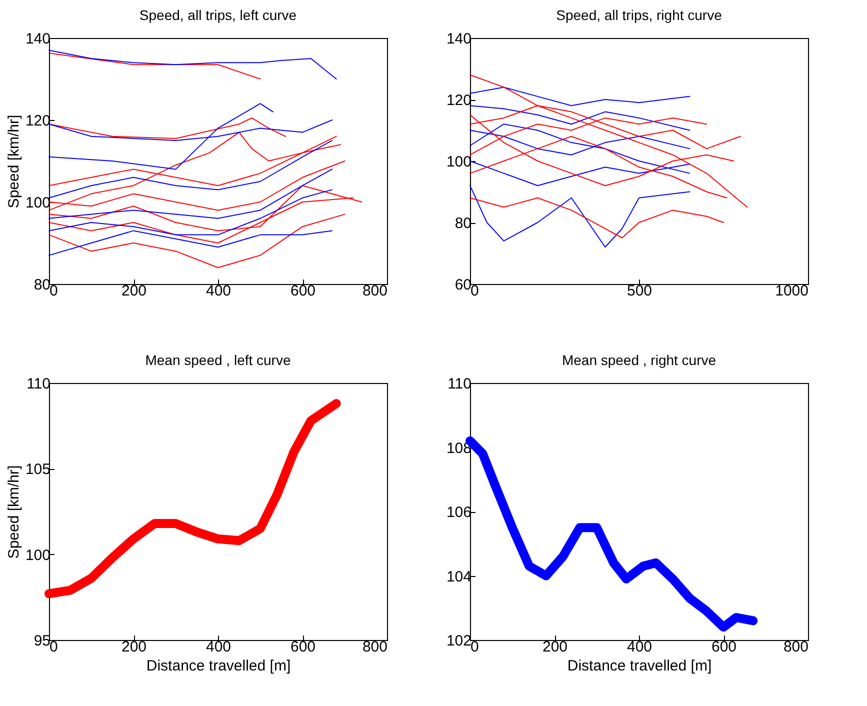 Image resolution: width=867 pixels, height=706 pixels. I want to click on y-tick-label: 104, so click(459, 577).